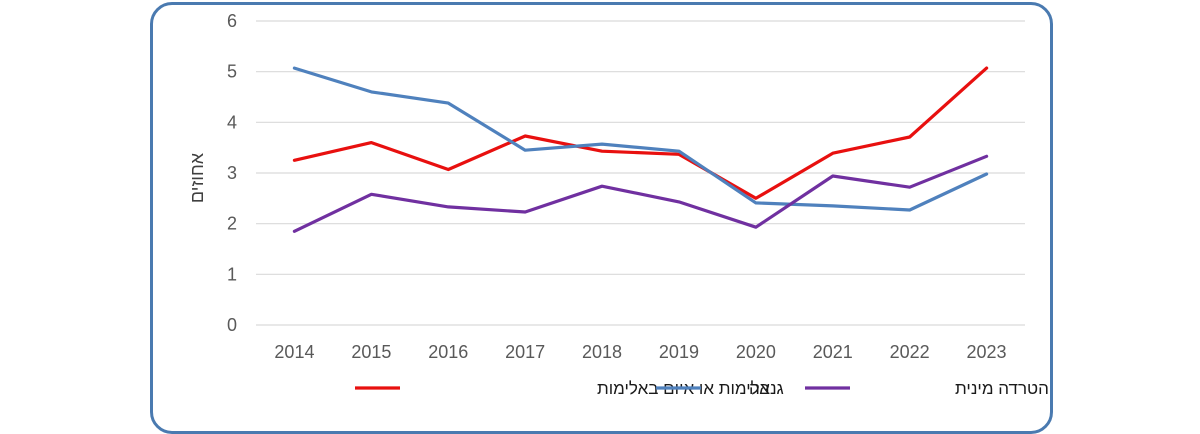 This screenshot has width=1200, height=434. I want to click on y-axis-ticks: 0 1 2 3 4 5 6, so click(232, 173).